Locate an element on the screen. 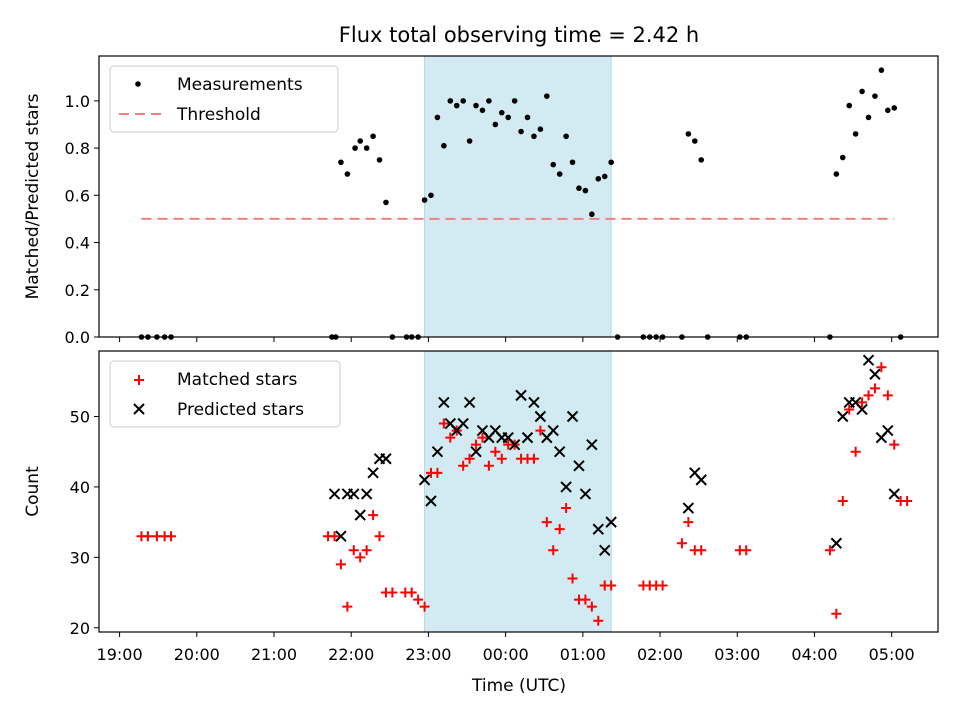 The width and height of the screenshot is (960, 720). x-tick-label: 02:00 is located at coordinates (660, 654).